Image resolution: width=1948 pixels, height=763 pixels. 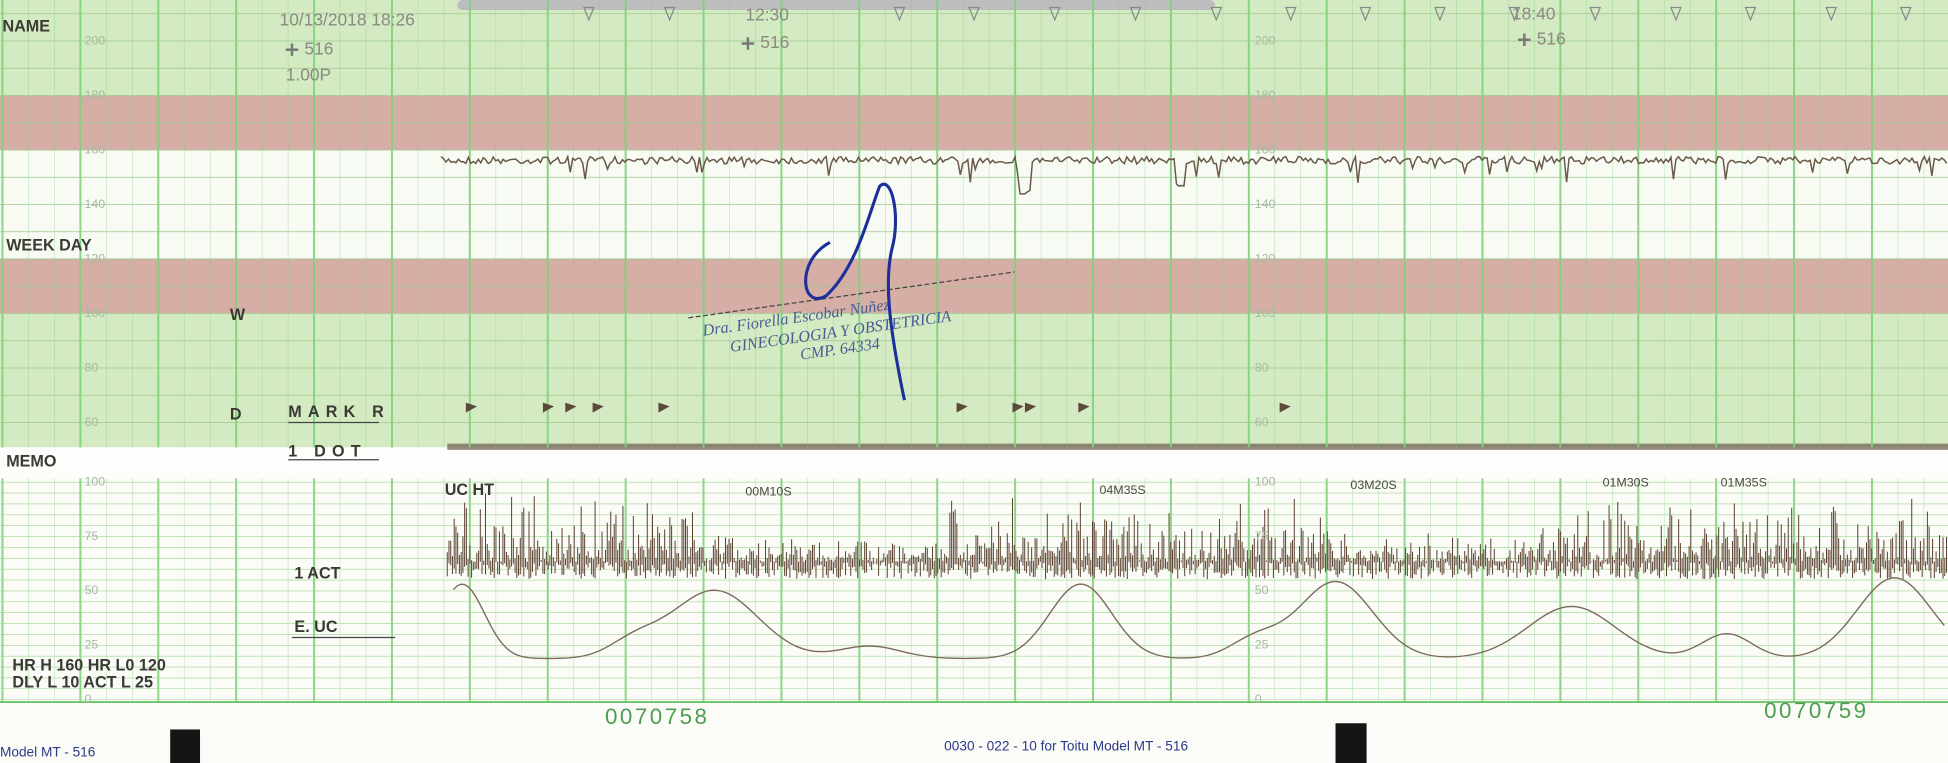 What do you see at coordinates (82, 683) in the screenshot?
I see `setting: DLY L 10 ACT L 25` at bounding box center [82, 683].